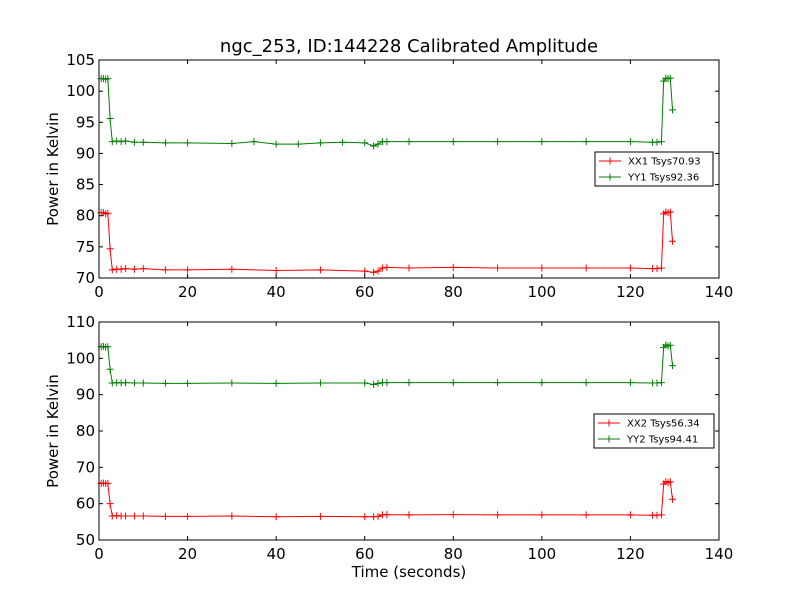  I want to click on y-tick-label: 80, so click(85, 216).